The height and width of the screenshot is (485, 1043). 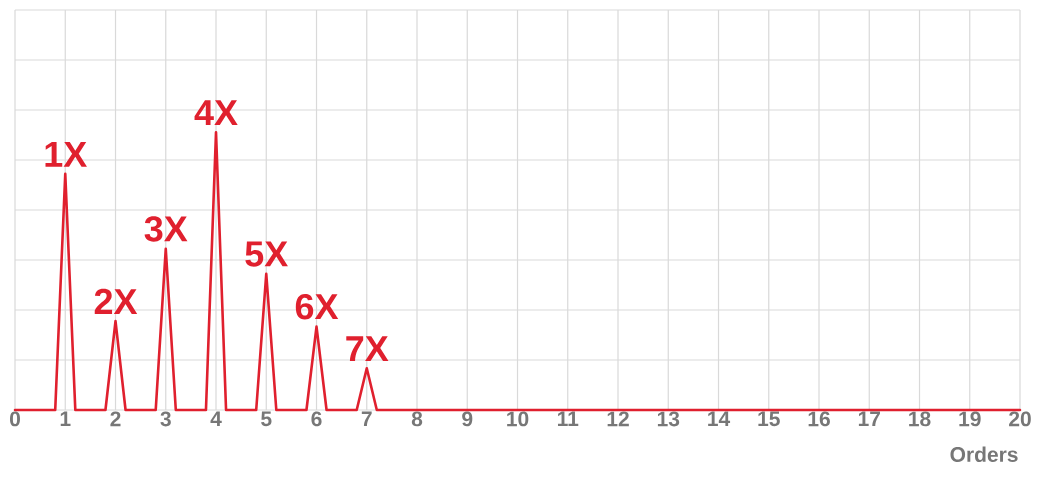 What do you see at coordinates (920, 419) in the screenshot?
I see `x-tick-label: 18` at bounding box center [920, 419].